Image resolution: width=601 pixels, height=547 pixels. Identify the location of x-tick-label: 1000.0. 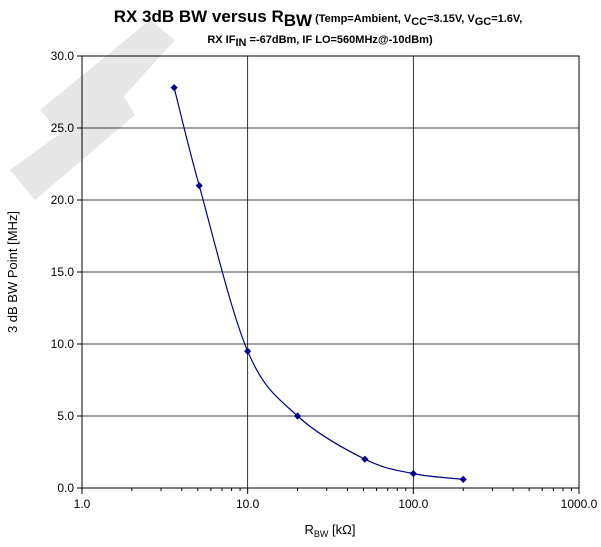
(579, 504).